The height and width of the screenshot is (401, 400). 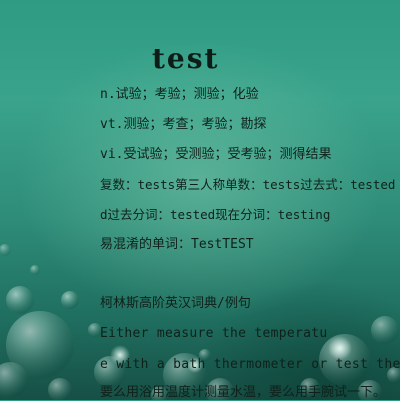 What do you see at coordinates (214, 333) in the screenshot?
I see `example-sentence: Either measure the temperatu` at bounding box center [214, 333].